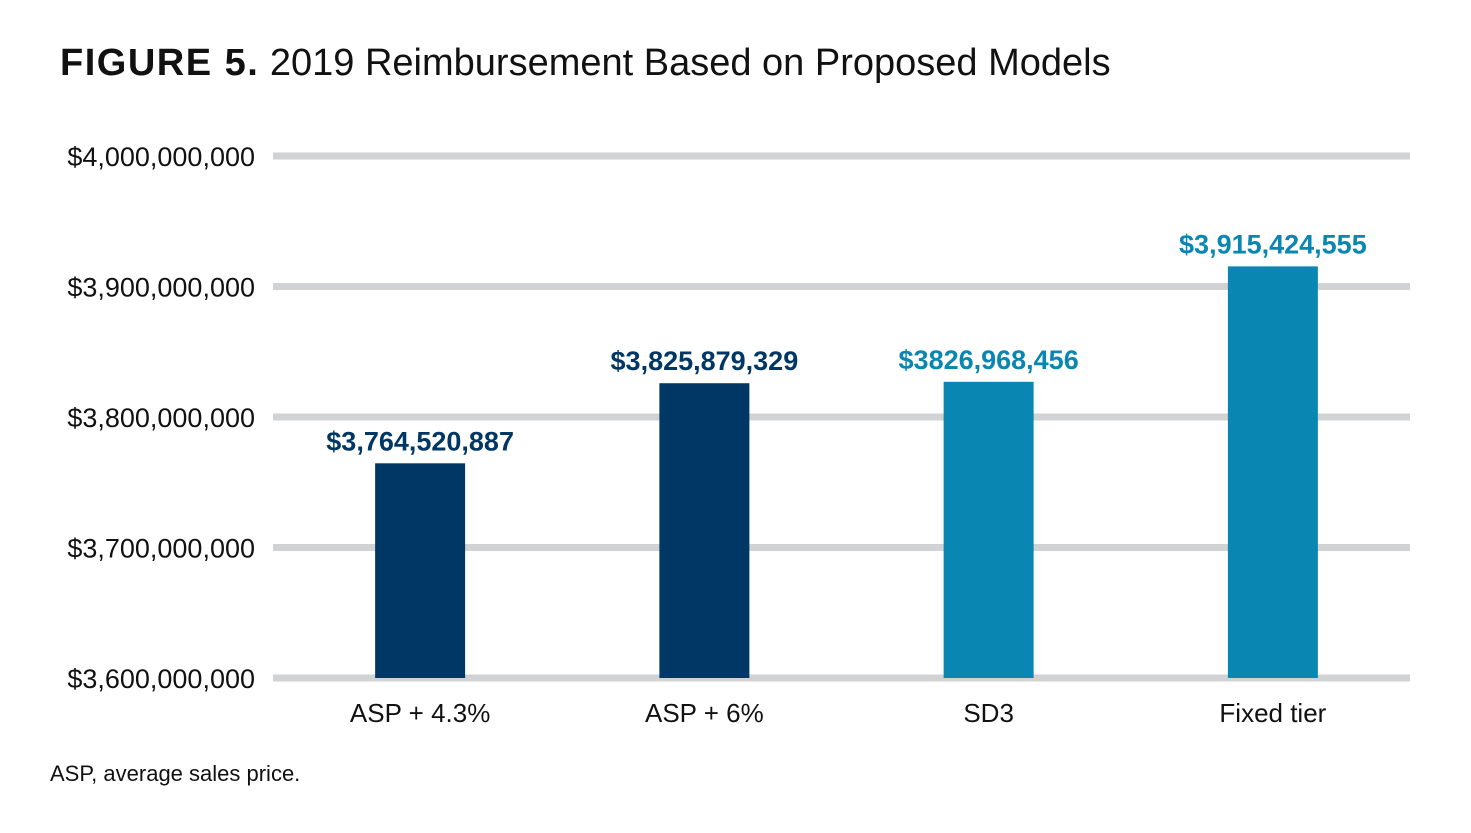 The width and height of the screenshot is (1471, 833). I want to click on bar-value-label: $3,825,879,329, so click(705, 361).